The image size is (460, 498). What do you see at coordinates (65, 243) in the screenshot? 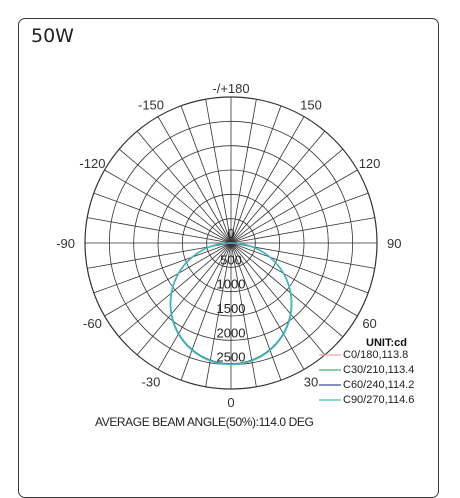
I see `angle-label: -90` at bounding box center [65, 243].